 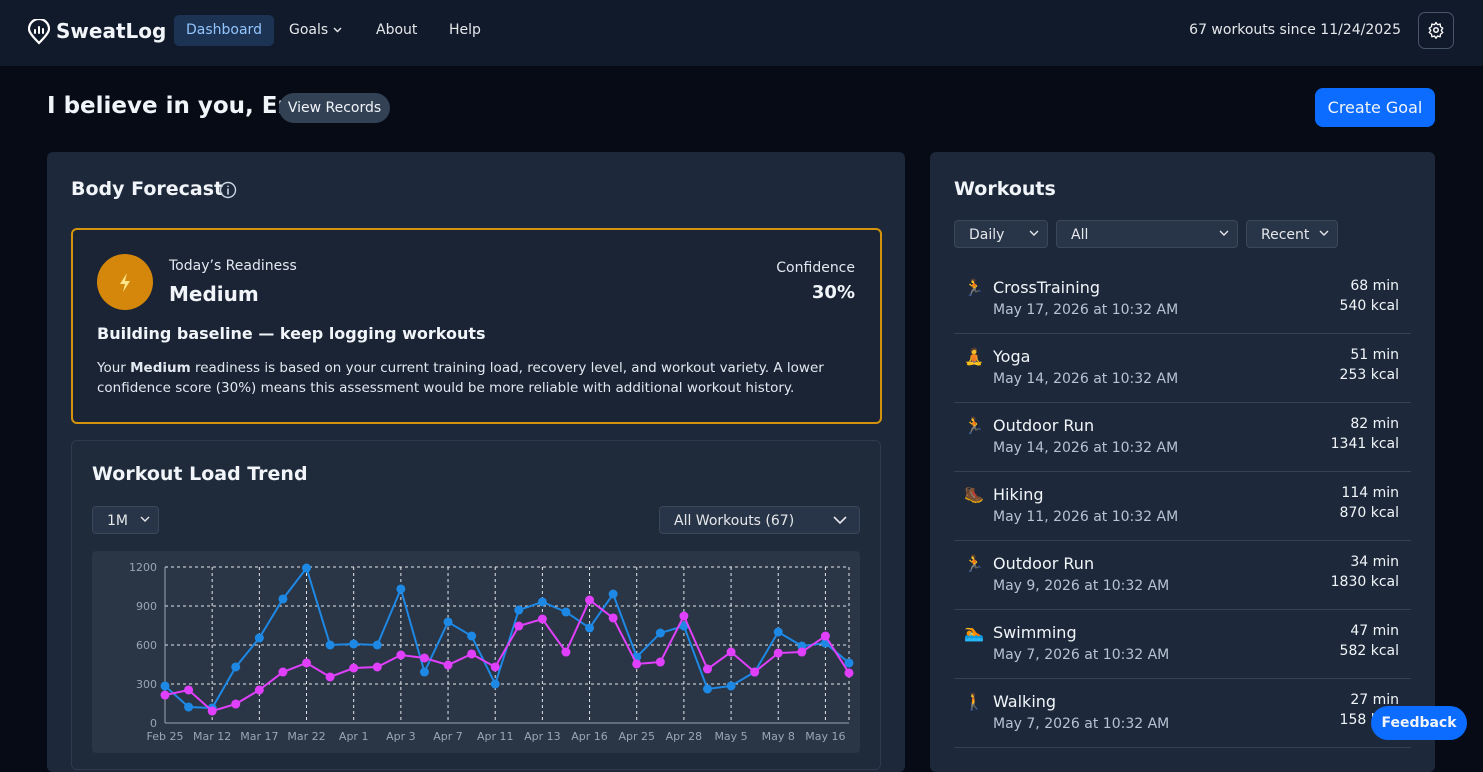 I want to click on nav-link: Help, so click(x=465, y=30).